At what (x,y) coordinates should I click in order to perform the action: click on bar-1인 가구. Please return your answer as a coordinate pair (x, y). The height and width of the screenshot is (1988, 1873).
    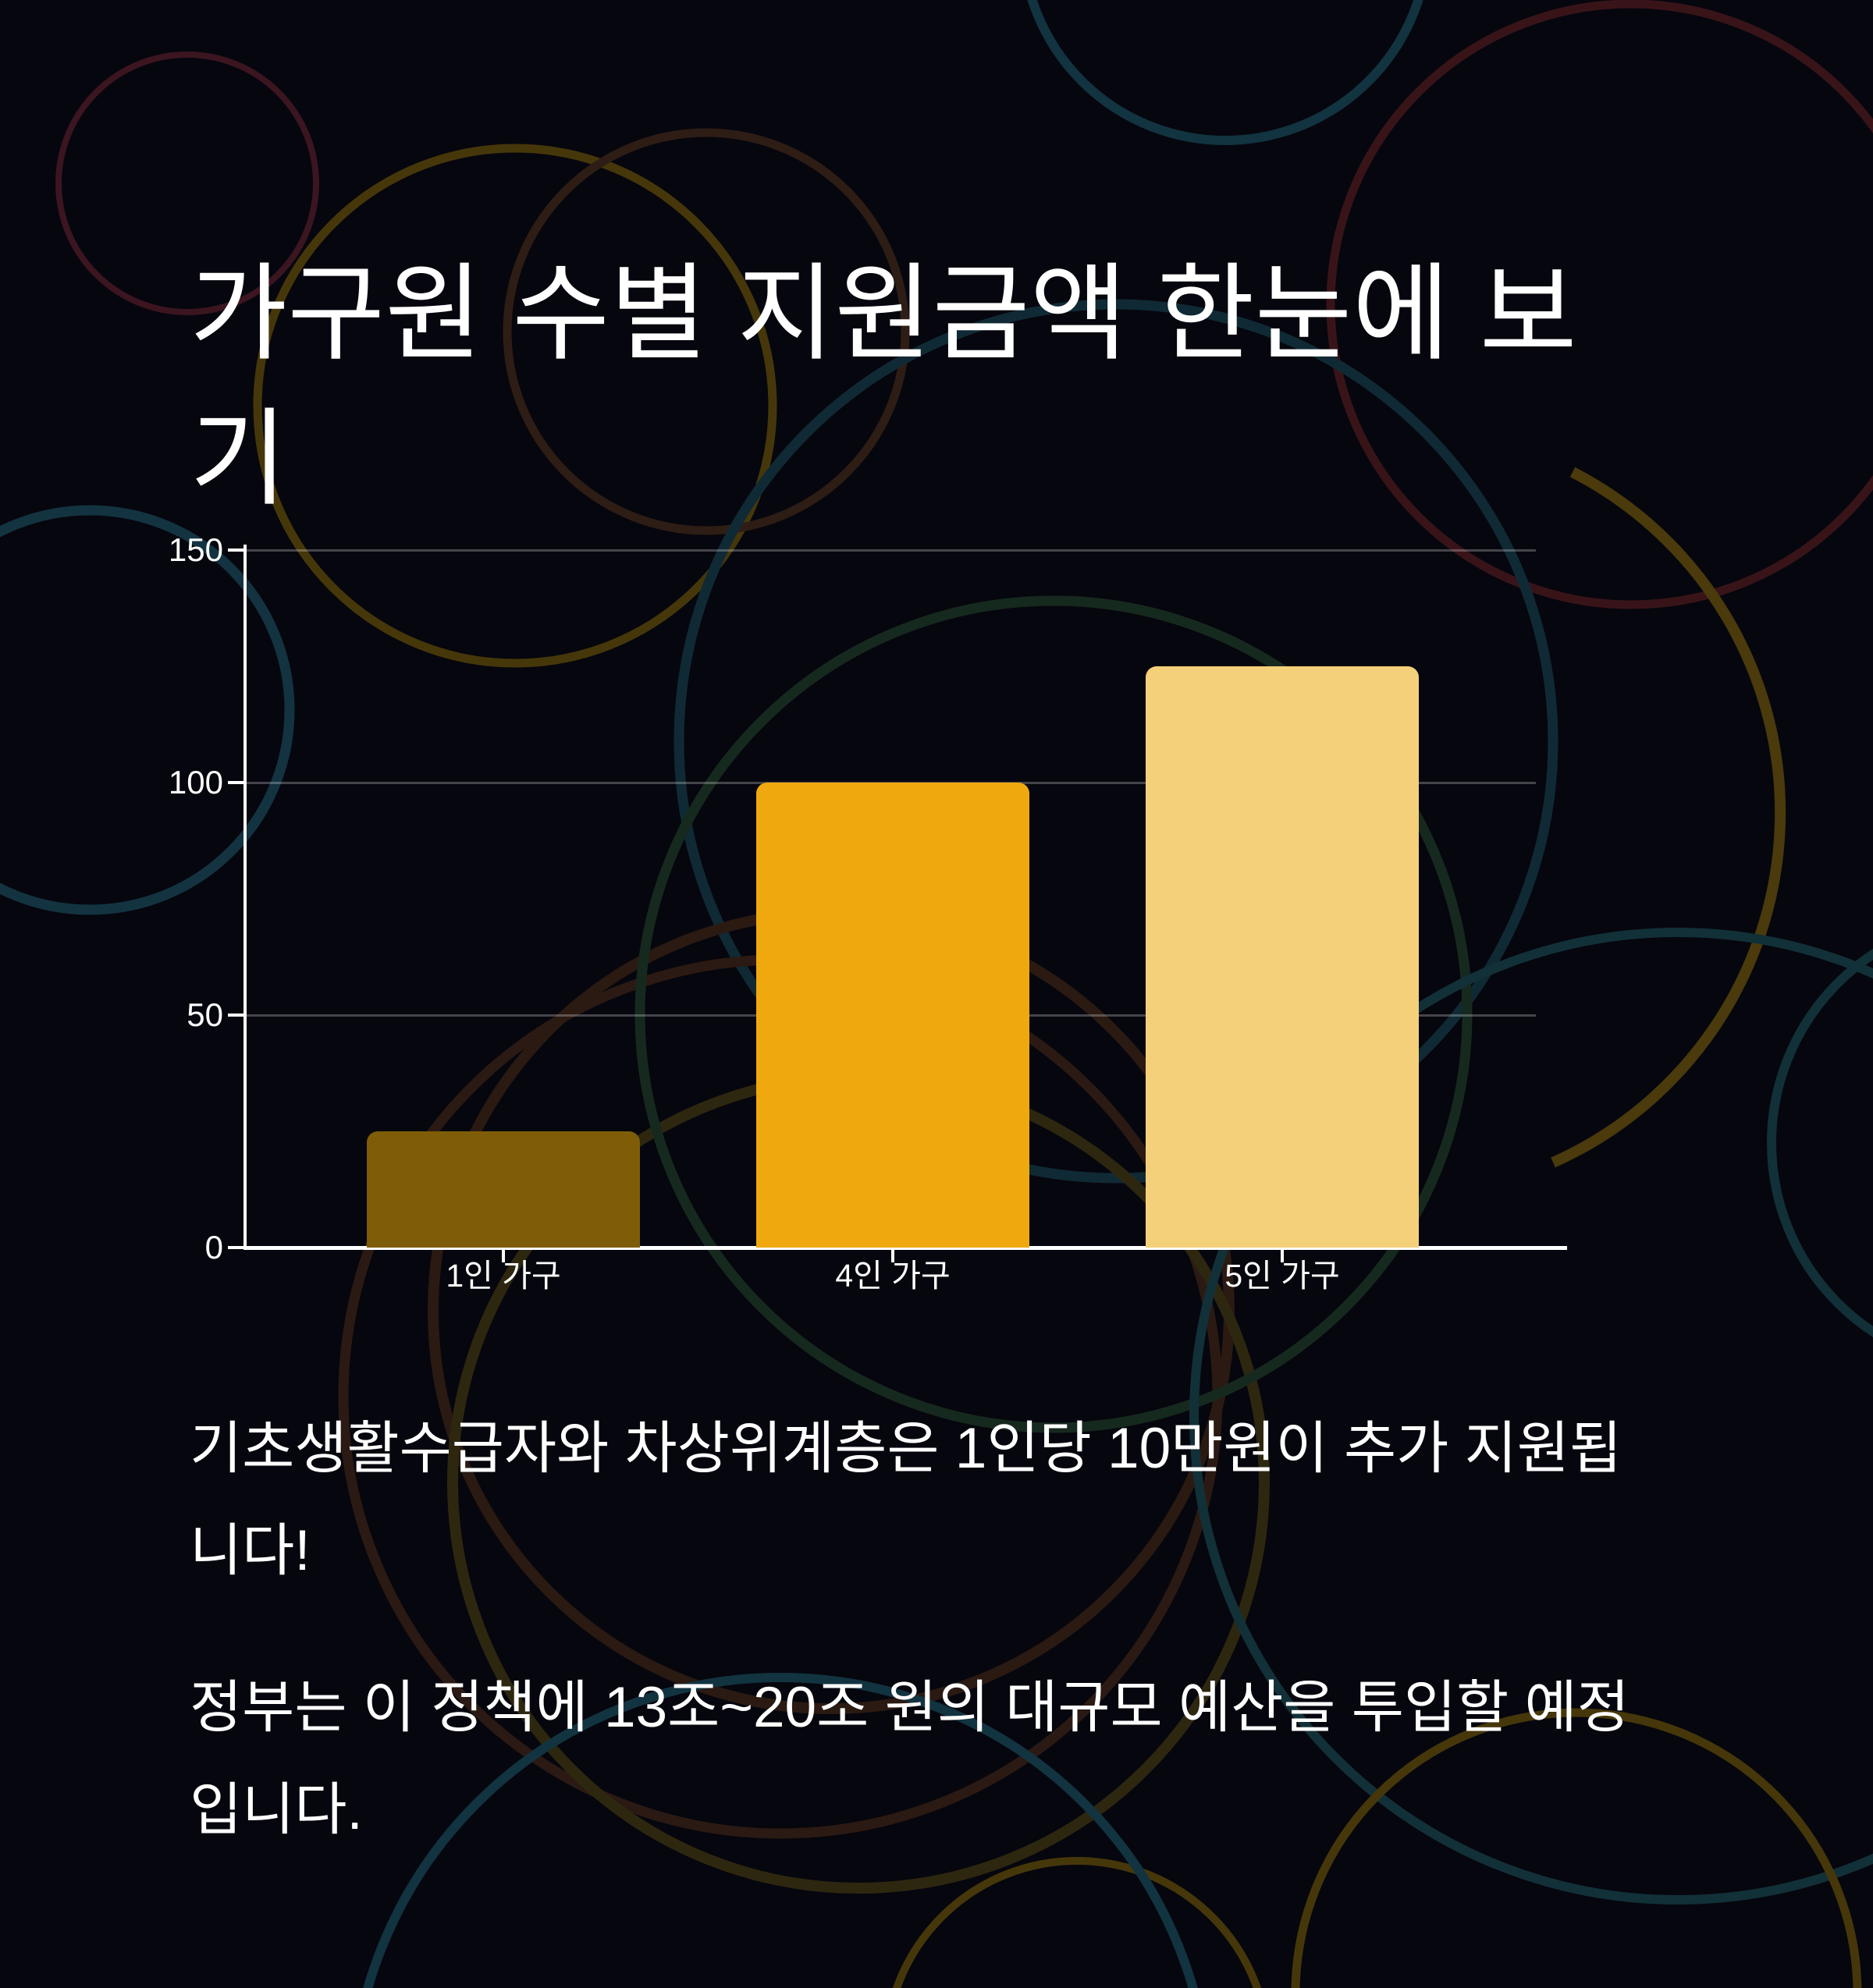
    Looking at the image, I should click on (503, 1189).